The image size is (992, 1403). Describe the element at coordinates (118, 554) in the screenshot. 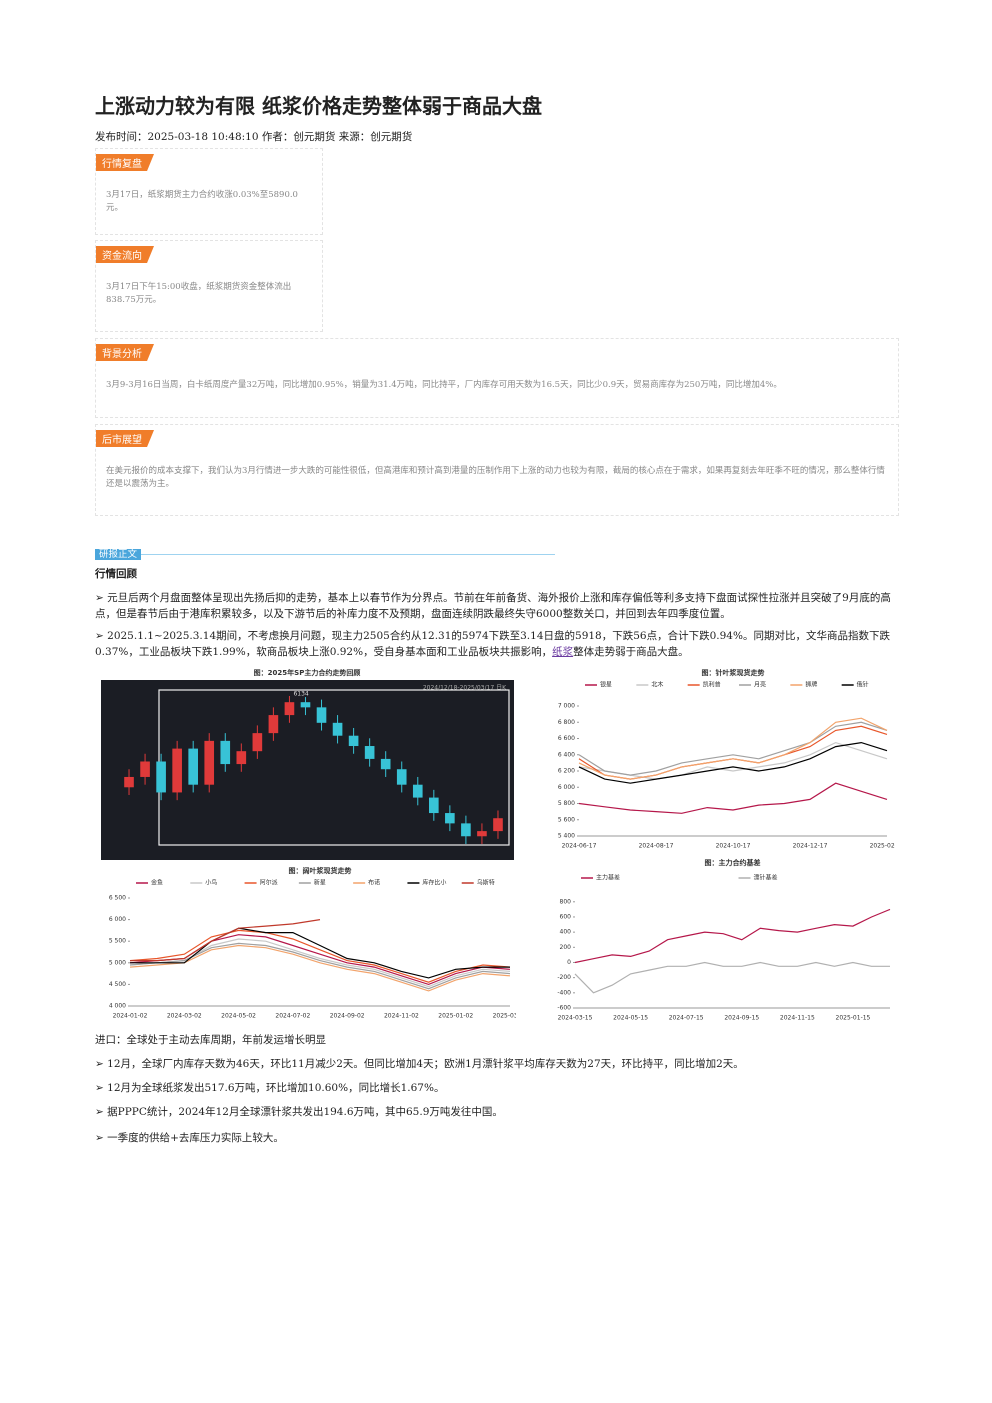

I see `body-tag: 研报正文` at that location.